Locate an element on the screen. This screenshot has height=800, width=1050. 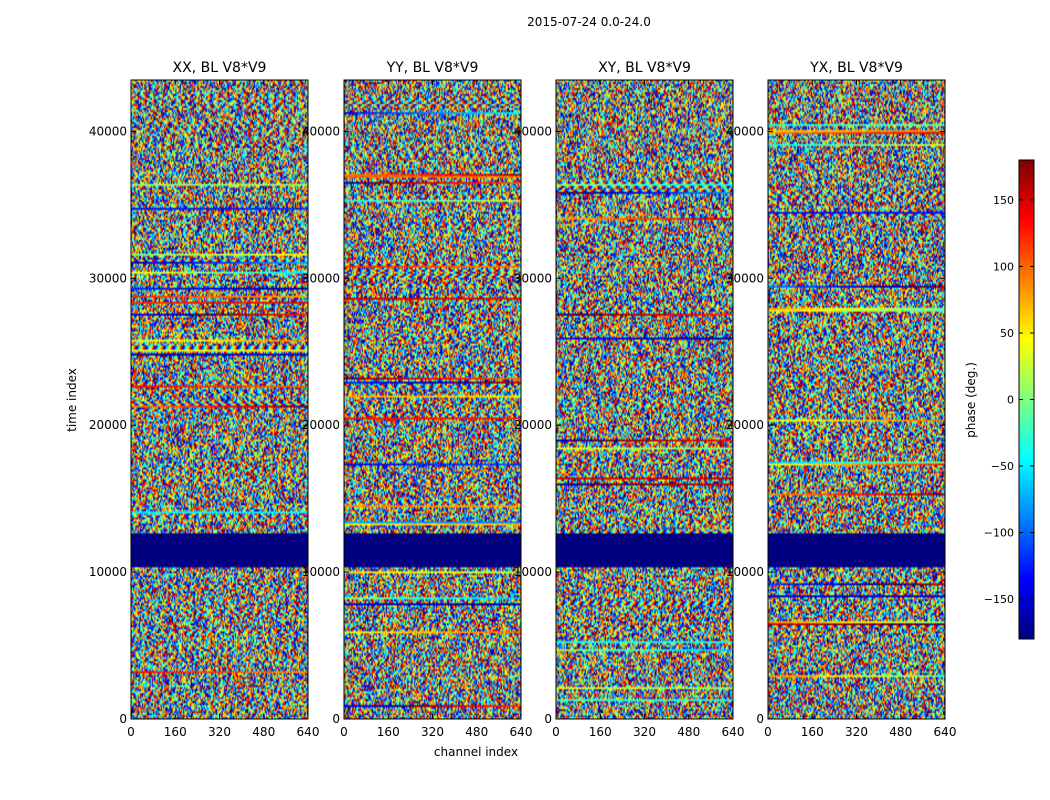
colorbar-tick-label: −150 is located at coordinates (999, 599).